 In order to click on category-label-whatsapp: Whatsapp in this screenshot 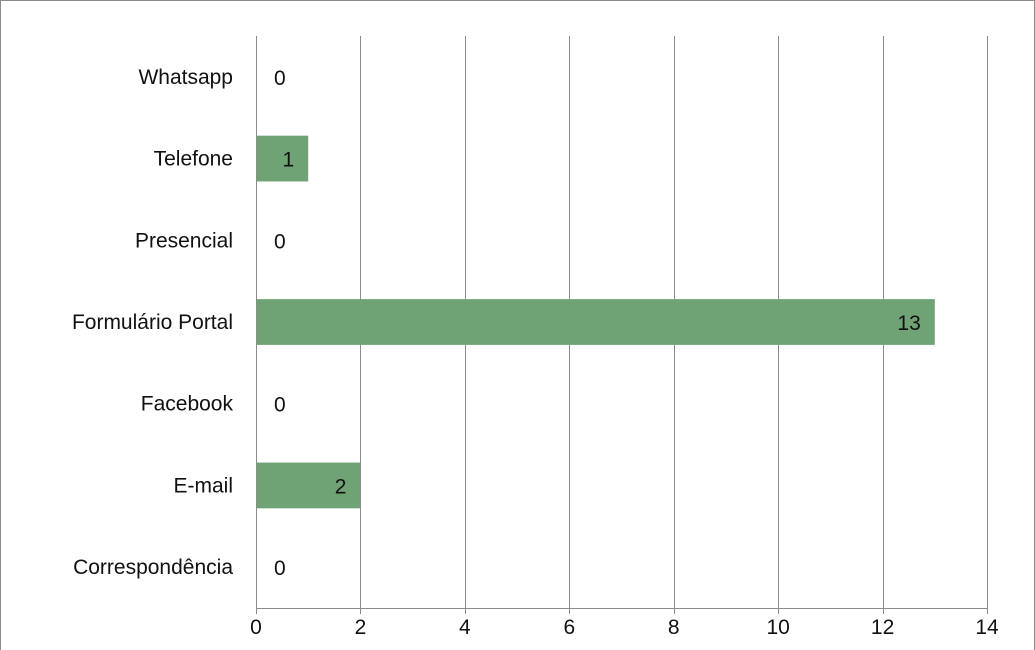, I will do `click(185, 77)`.